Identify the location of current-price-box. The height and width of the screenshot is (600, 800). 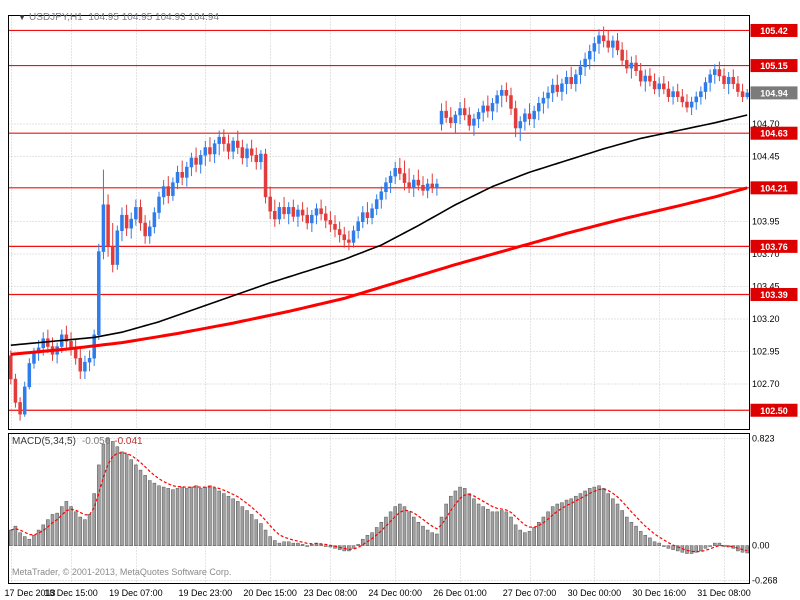
(774, 93).